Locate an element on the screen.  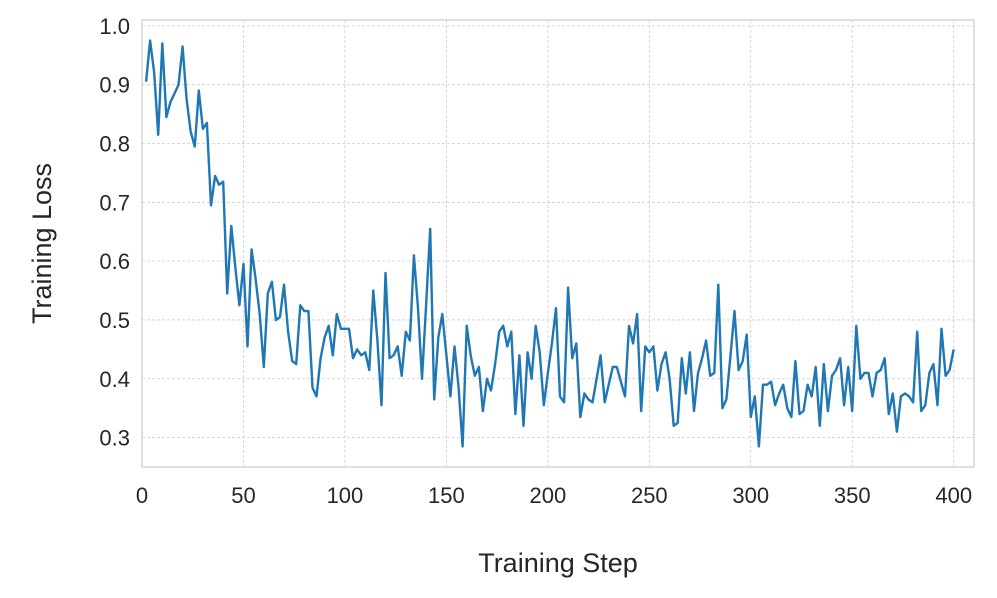
y-tick-label: 0.8 is located at coordinates (114, 144).